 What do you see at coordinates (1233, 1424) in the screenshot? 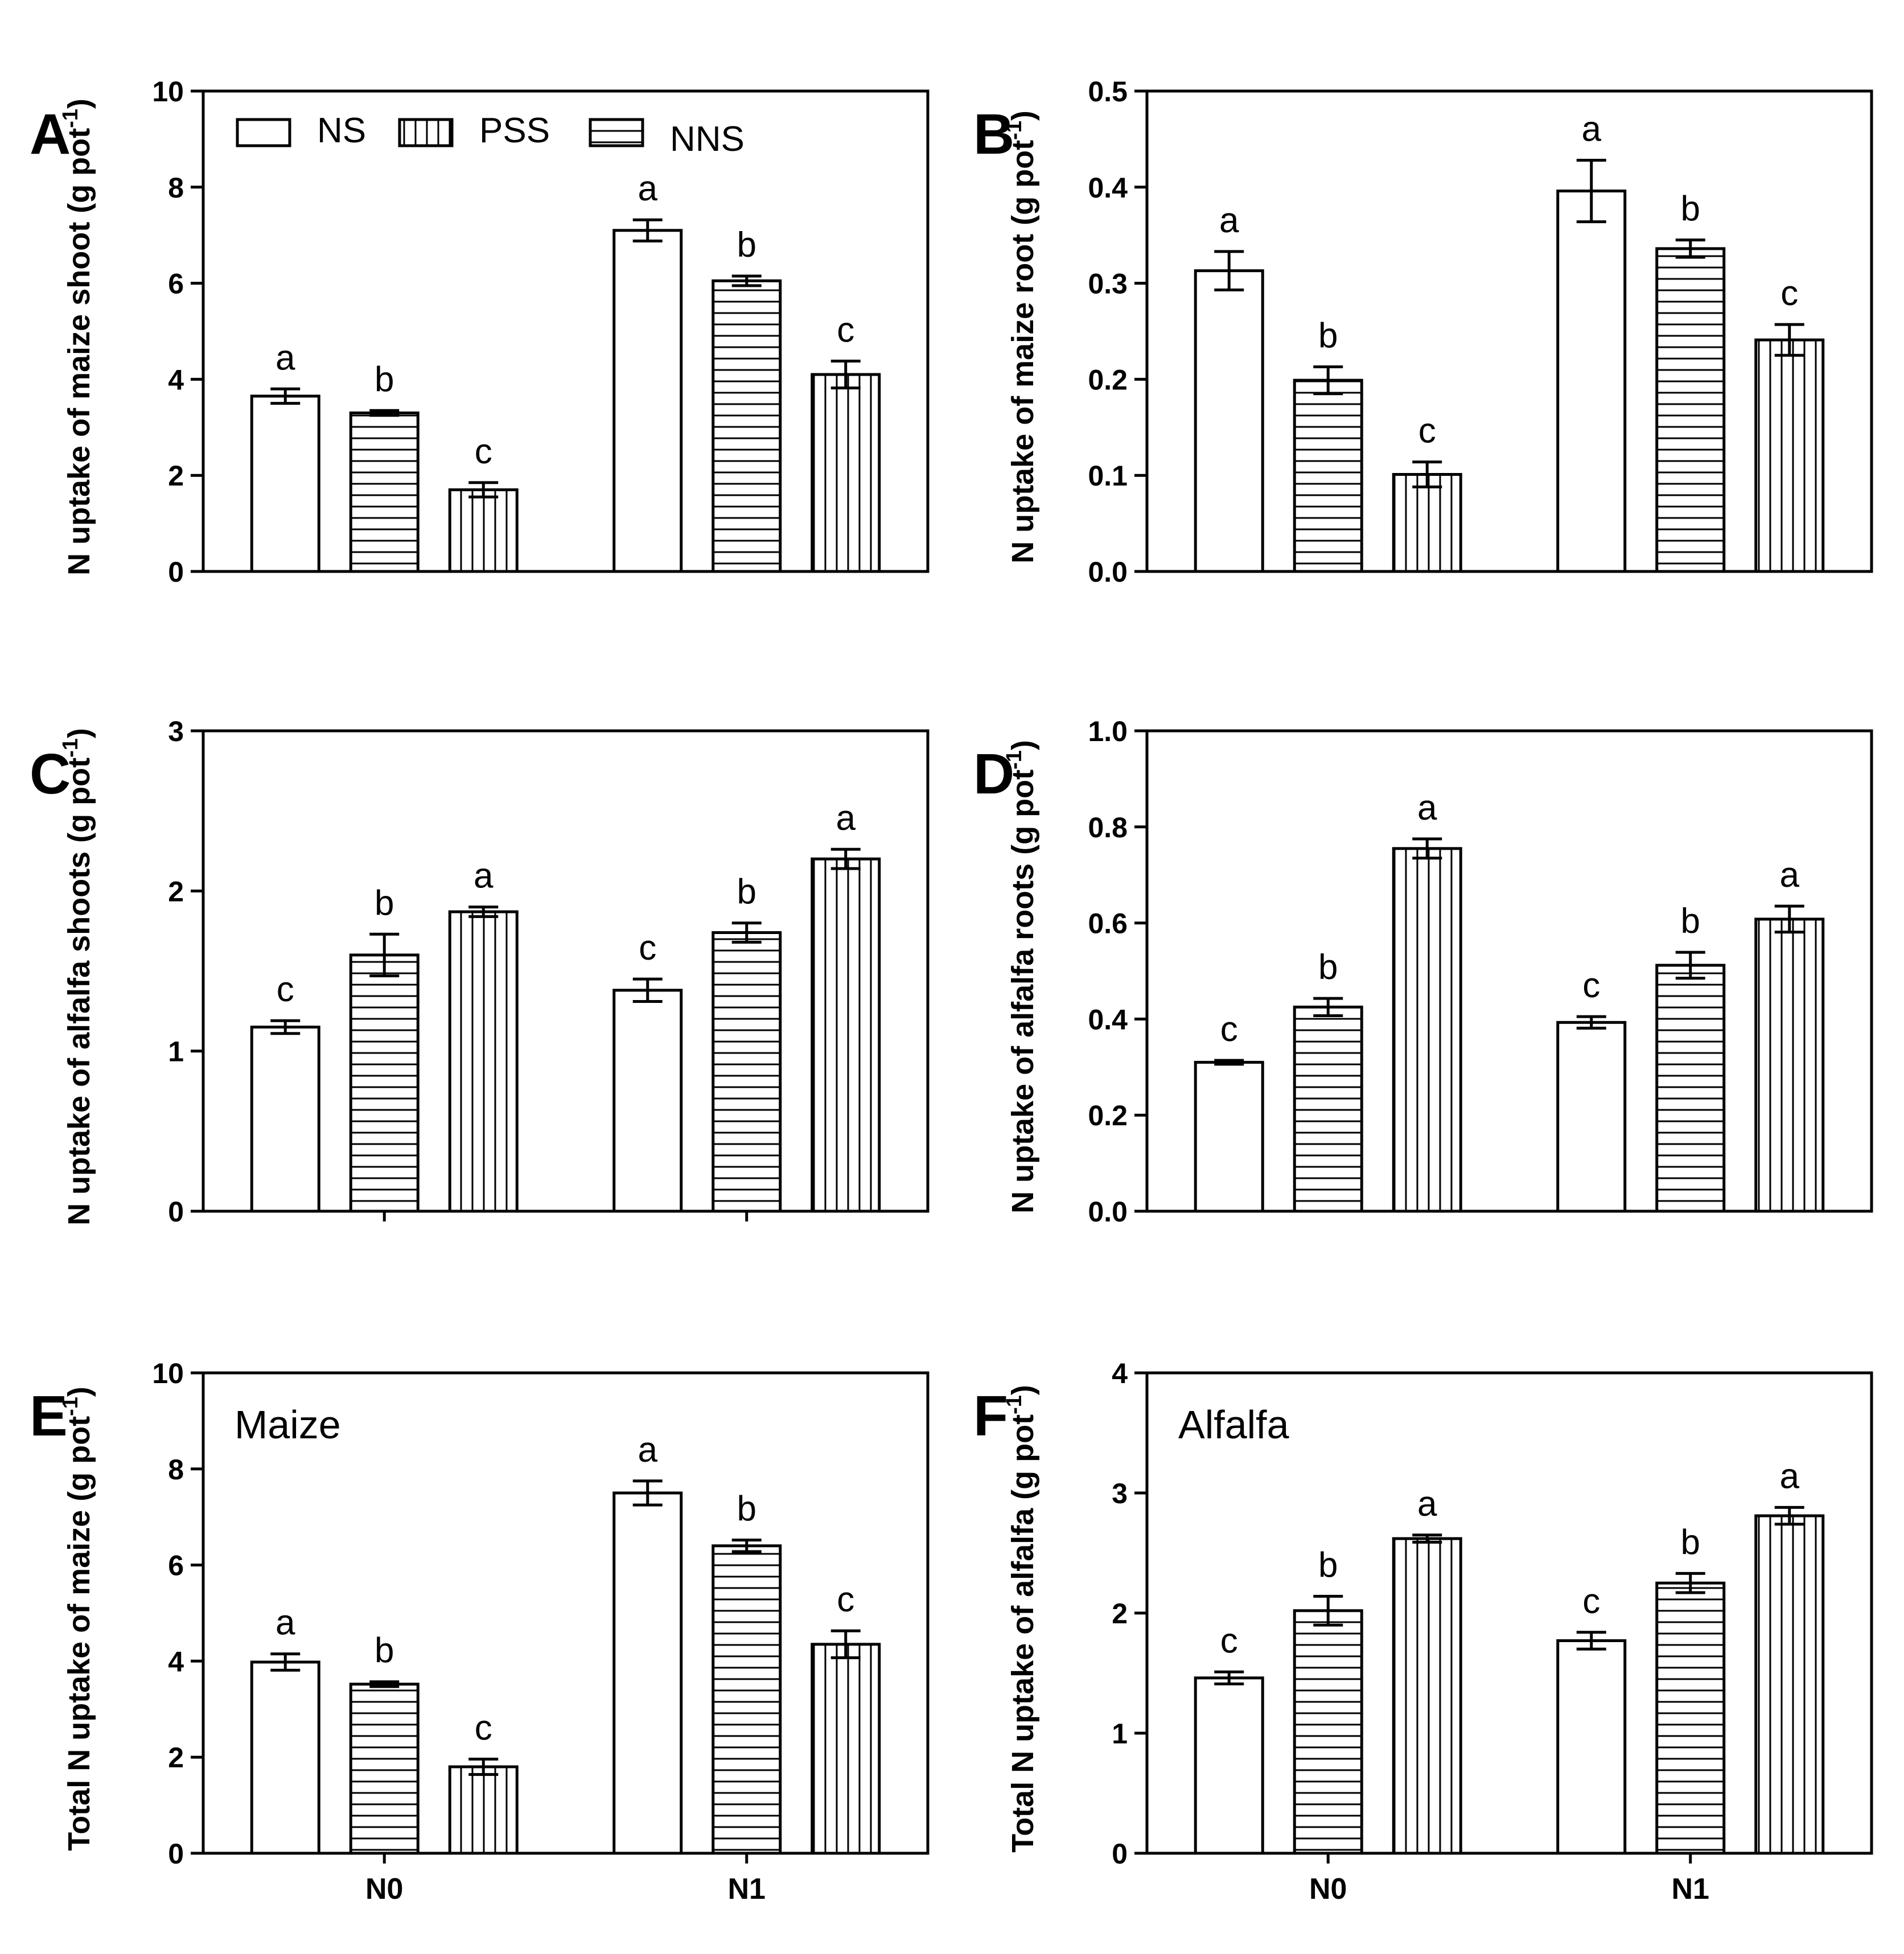
I see `inset-label: Alfalfa` at bounding box center [1233, 1424].